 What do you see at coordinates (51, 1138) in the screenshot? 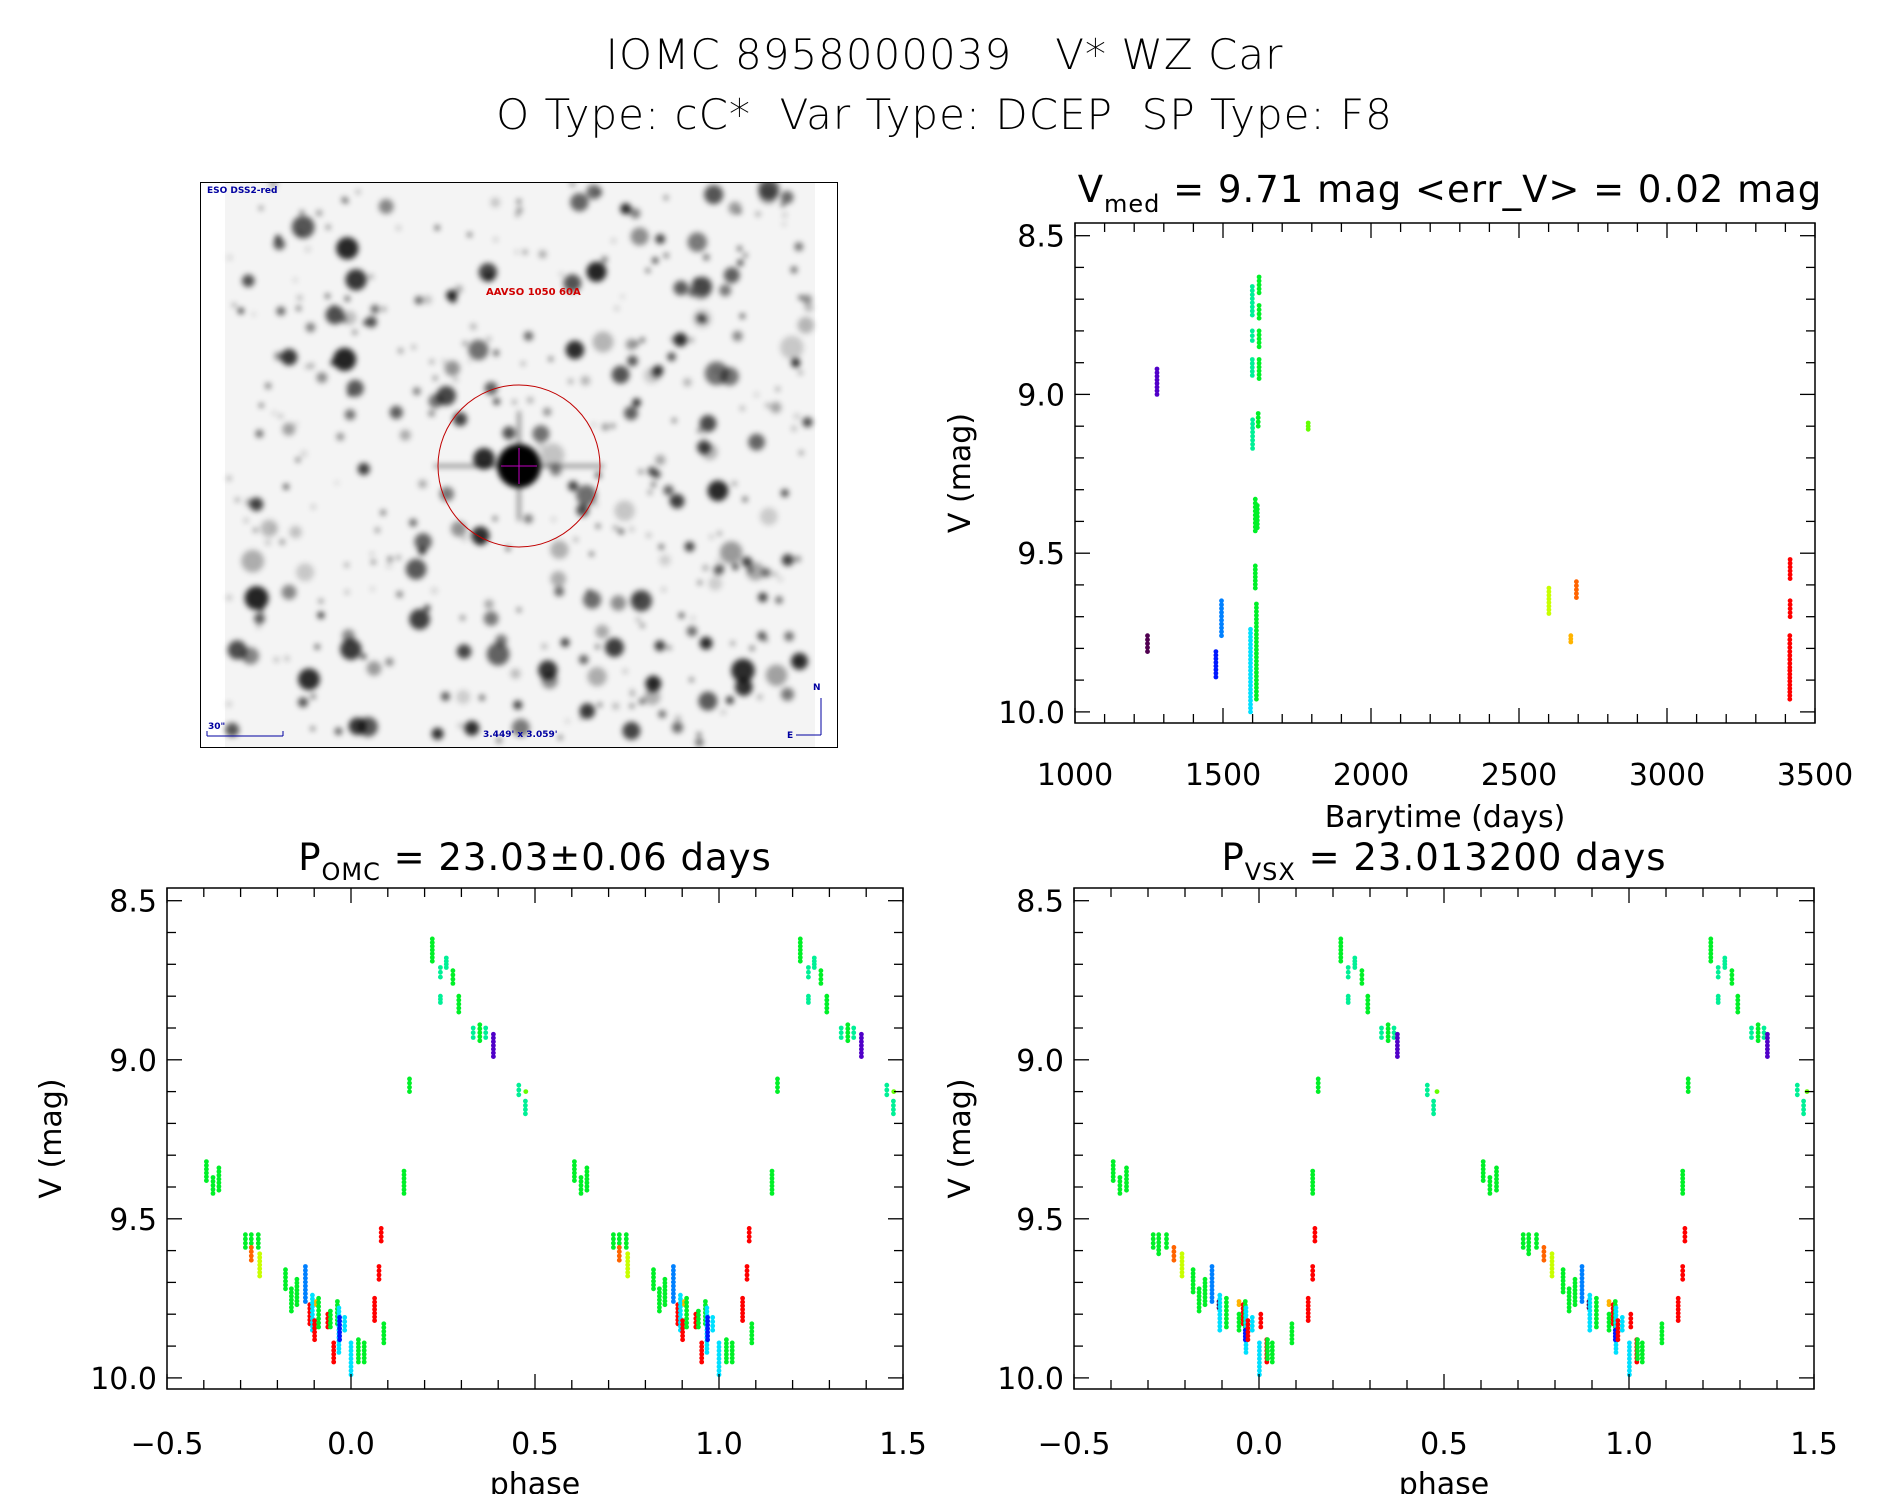
I see `y-axis-label: V (mag)` at bounding box center [51, 1138].